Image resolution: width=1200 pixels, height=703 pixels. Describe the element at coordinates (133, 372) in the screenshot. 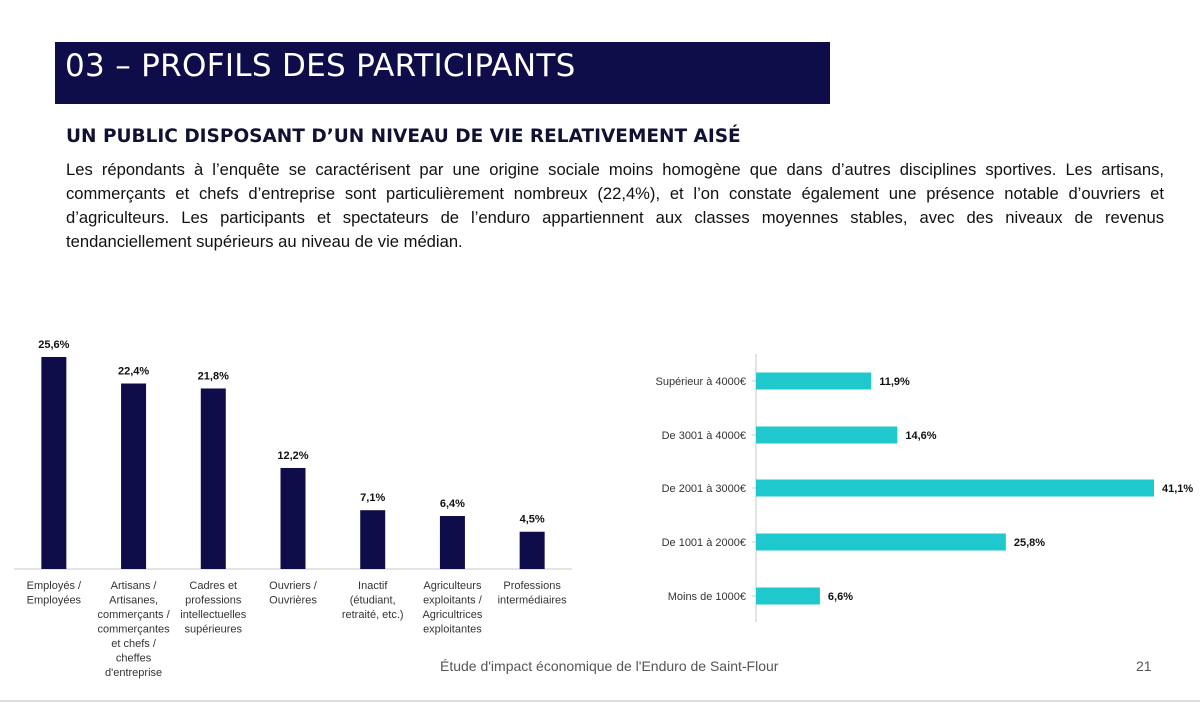

I see `data-label: 22,4%` at that location.